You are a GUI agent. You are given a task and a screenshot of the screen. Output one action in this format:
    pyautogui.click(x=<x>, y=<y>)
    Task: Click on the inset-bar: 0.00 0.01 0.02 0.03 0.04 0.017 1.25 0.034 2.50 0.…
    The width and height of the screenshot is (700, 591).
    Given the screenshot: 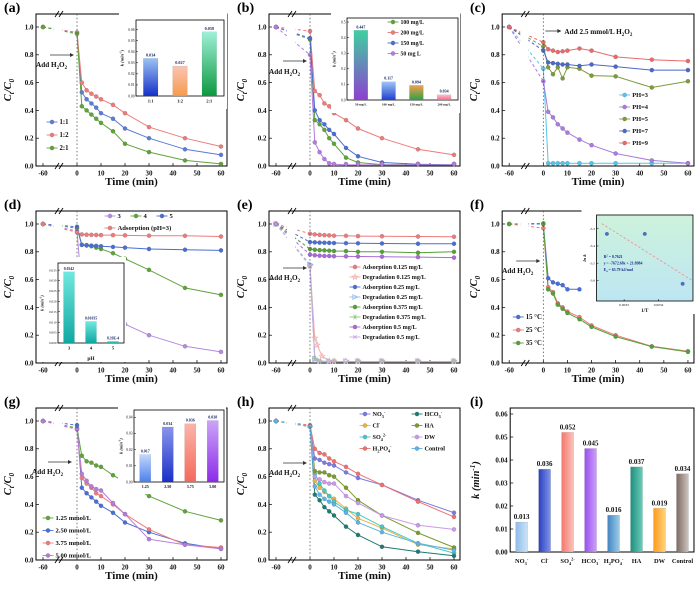 What is the action you would take?
    pyautogui.click(x=172, y=449)
    